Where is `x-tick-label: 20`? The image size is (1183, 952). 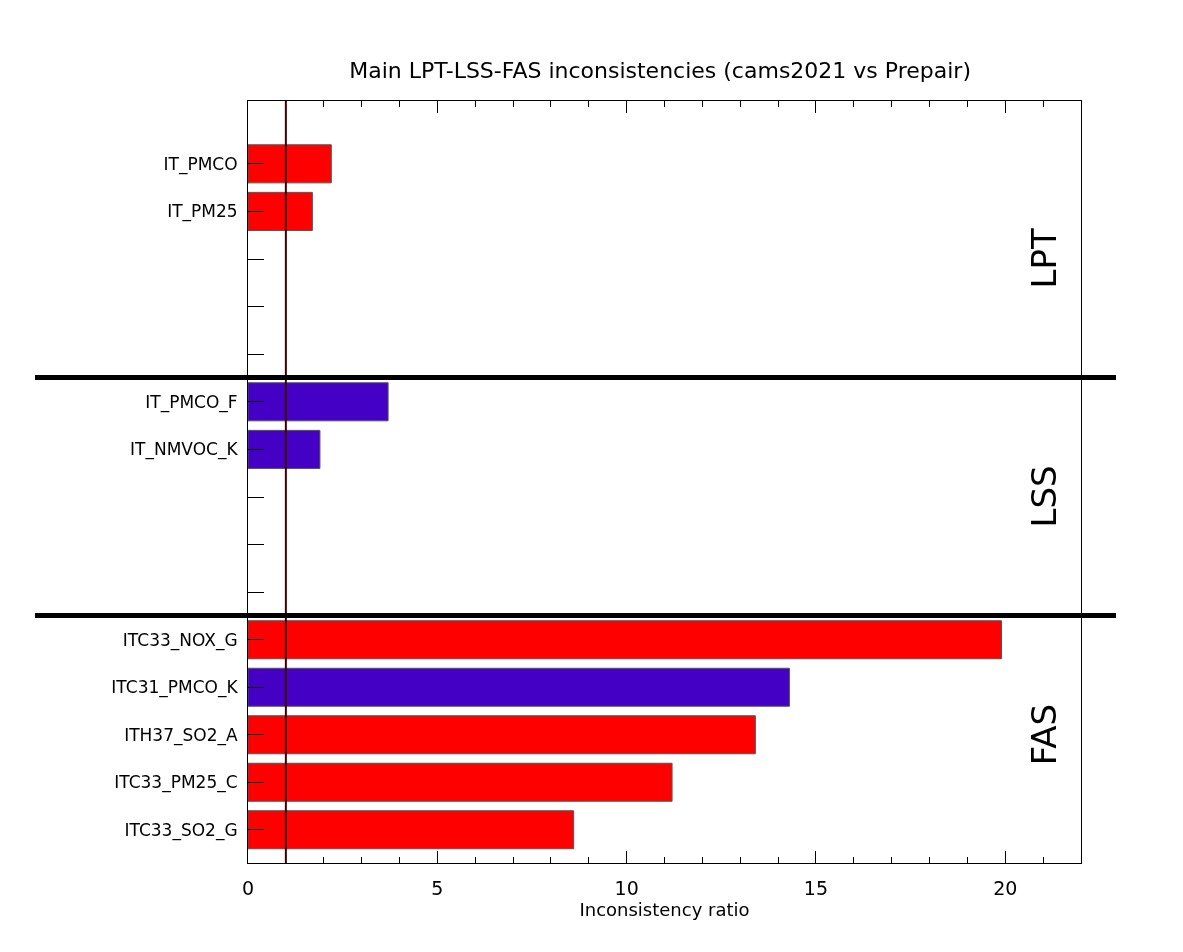 x-tick-label: 20 is located at coordinates (1005, 887).